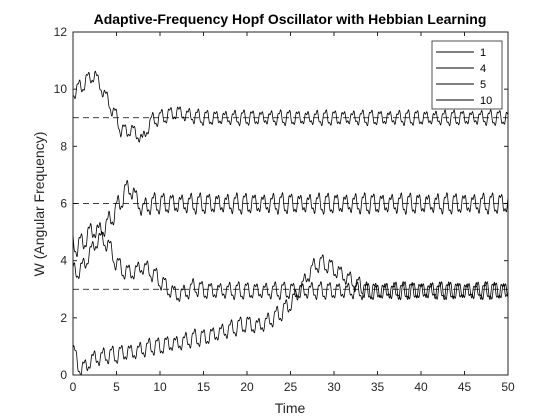  I want to click on y-tick-label: 0, so click(63, 375).